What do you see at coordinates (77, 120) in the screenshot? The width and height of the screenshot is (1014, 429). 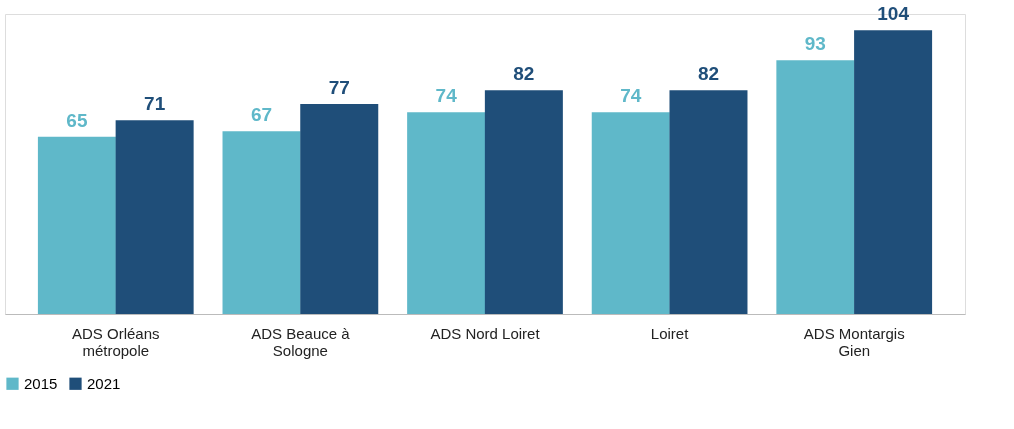 I see `data-label: 65` at bounding box center [77, 120].